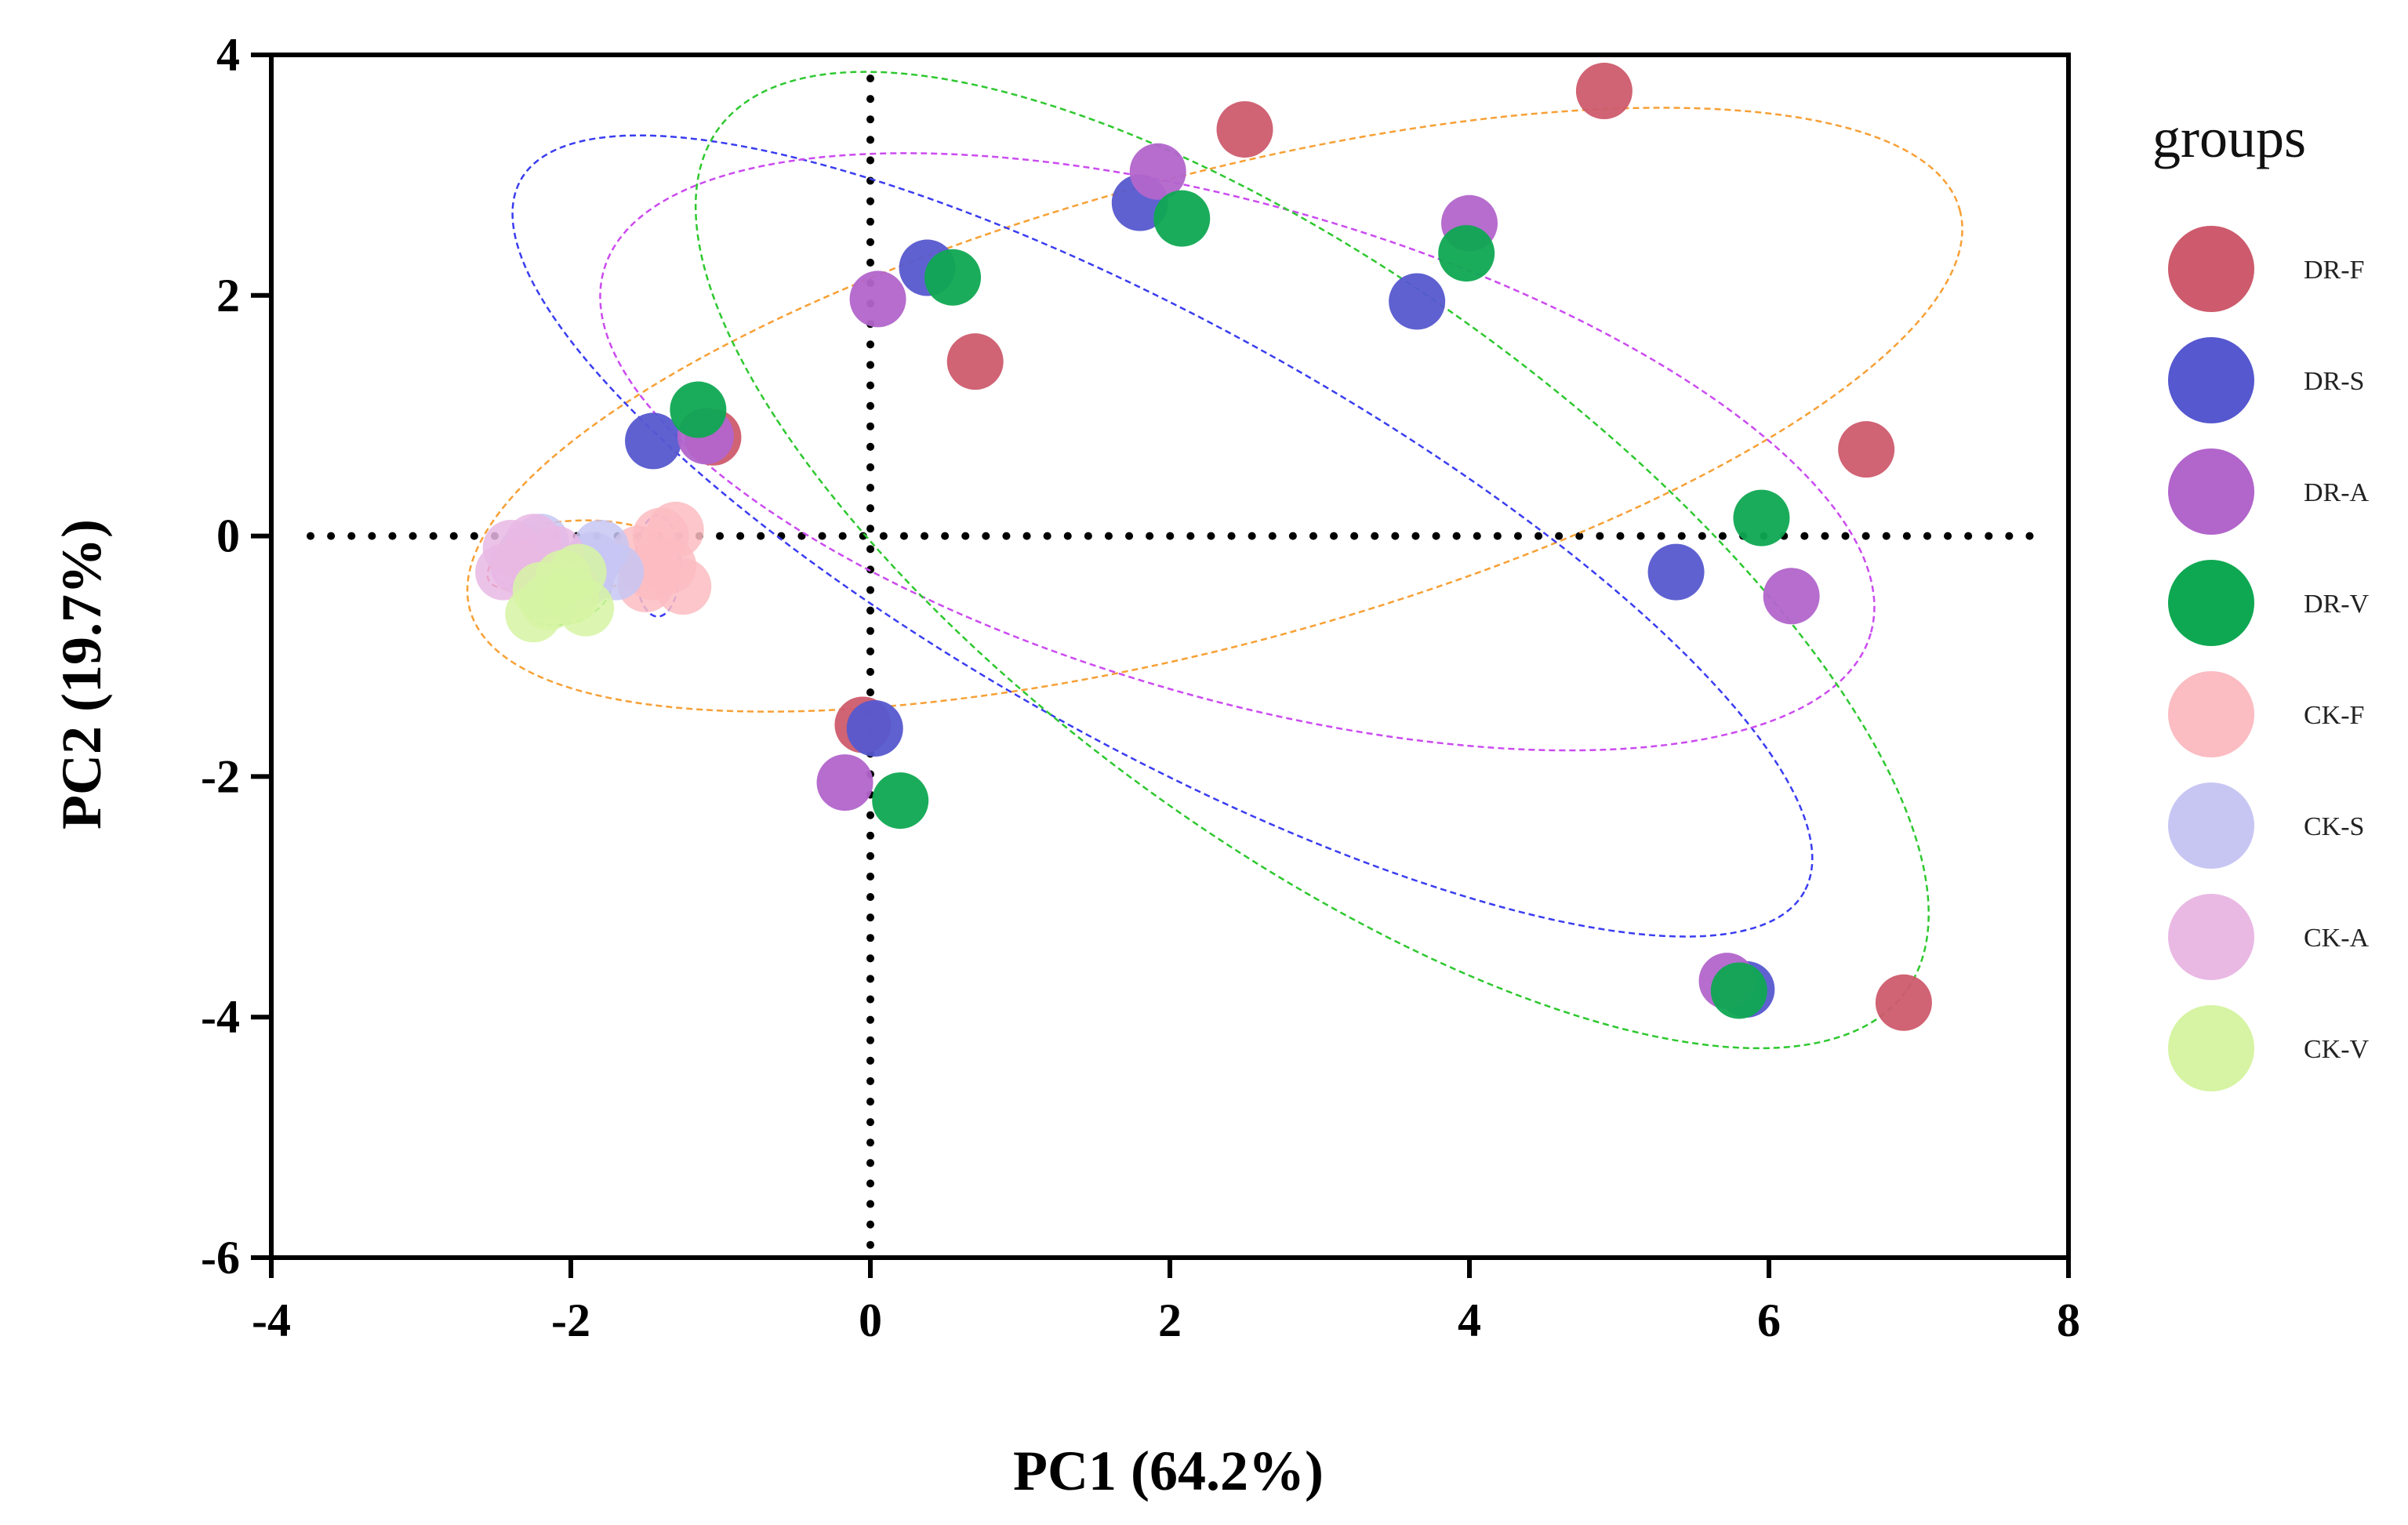 This screenshot has height=1525, width=2408. Describe the element at coordinates (220, 1017) in the screenshot. I see `y-tick-label: -4` at that location.